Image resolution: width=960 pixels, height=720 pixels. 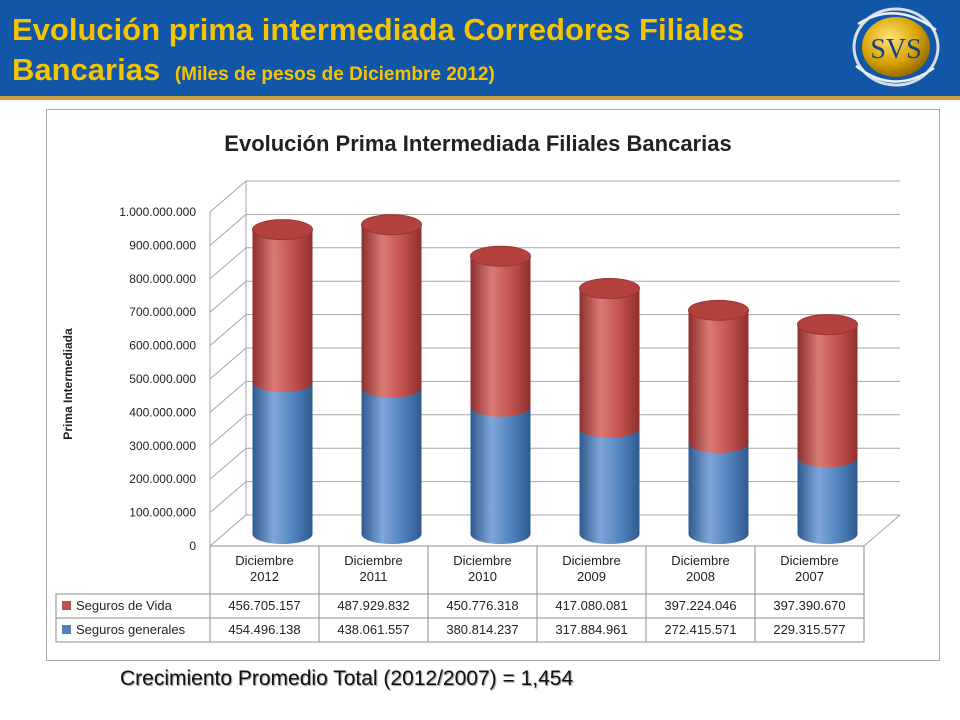 What do you see at coordinates (162, 245) in the screenshot?
I see `y-tick-label: 900.000.000` at bounding box center [162, 245].